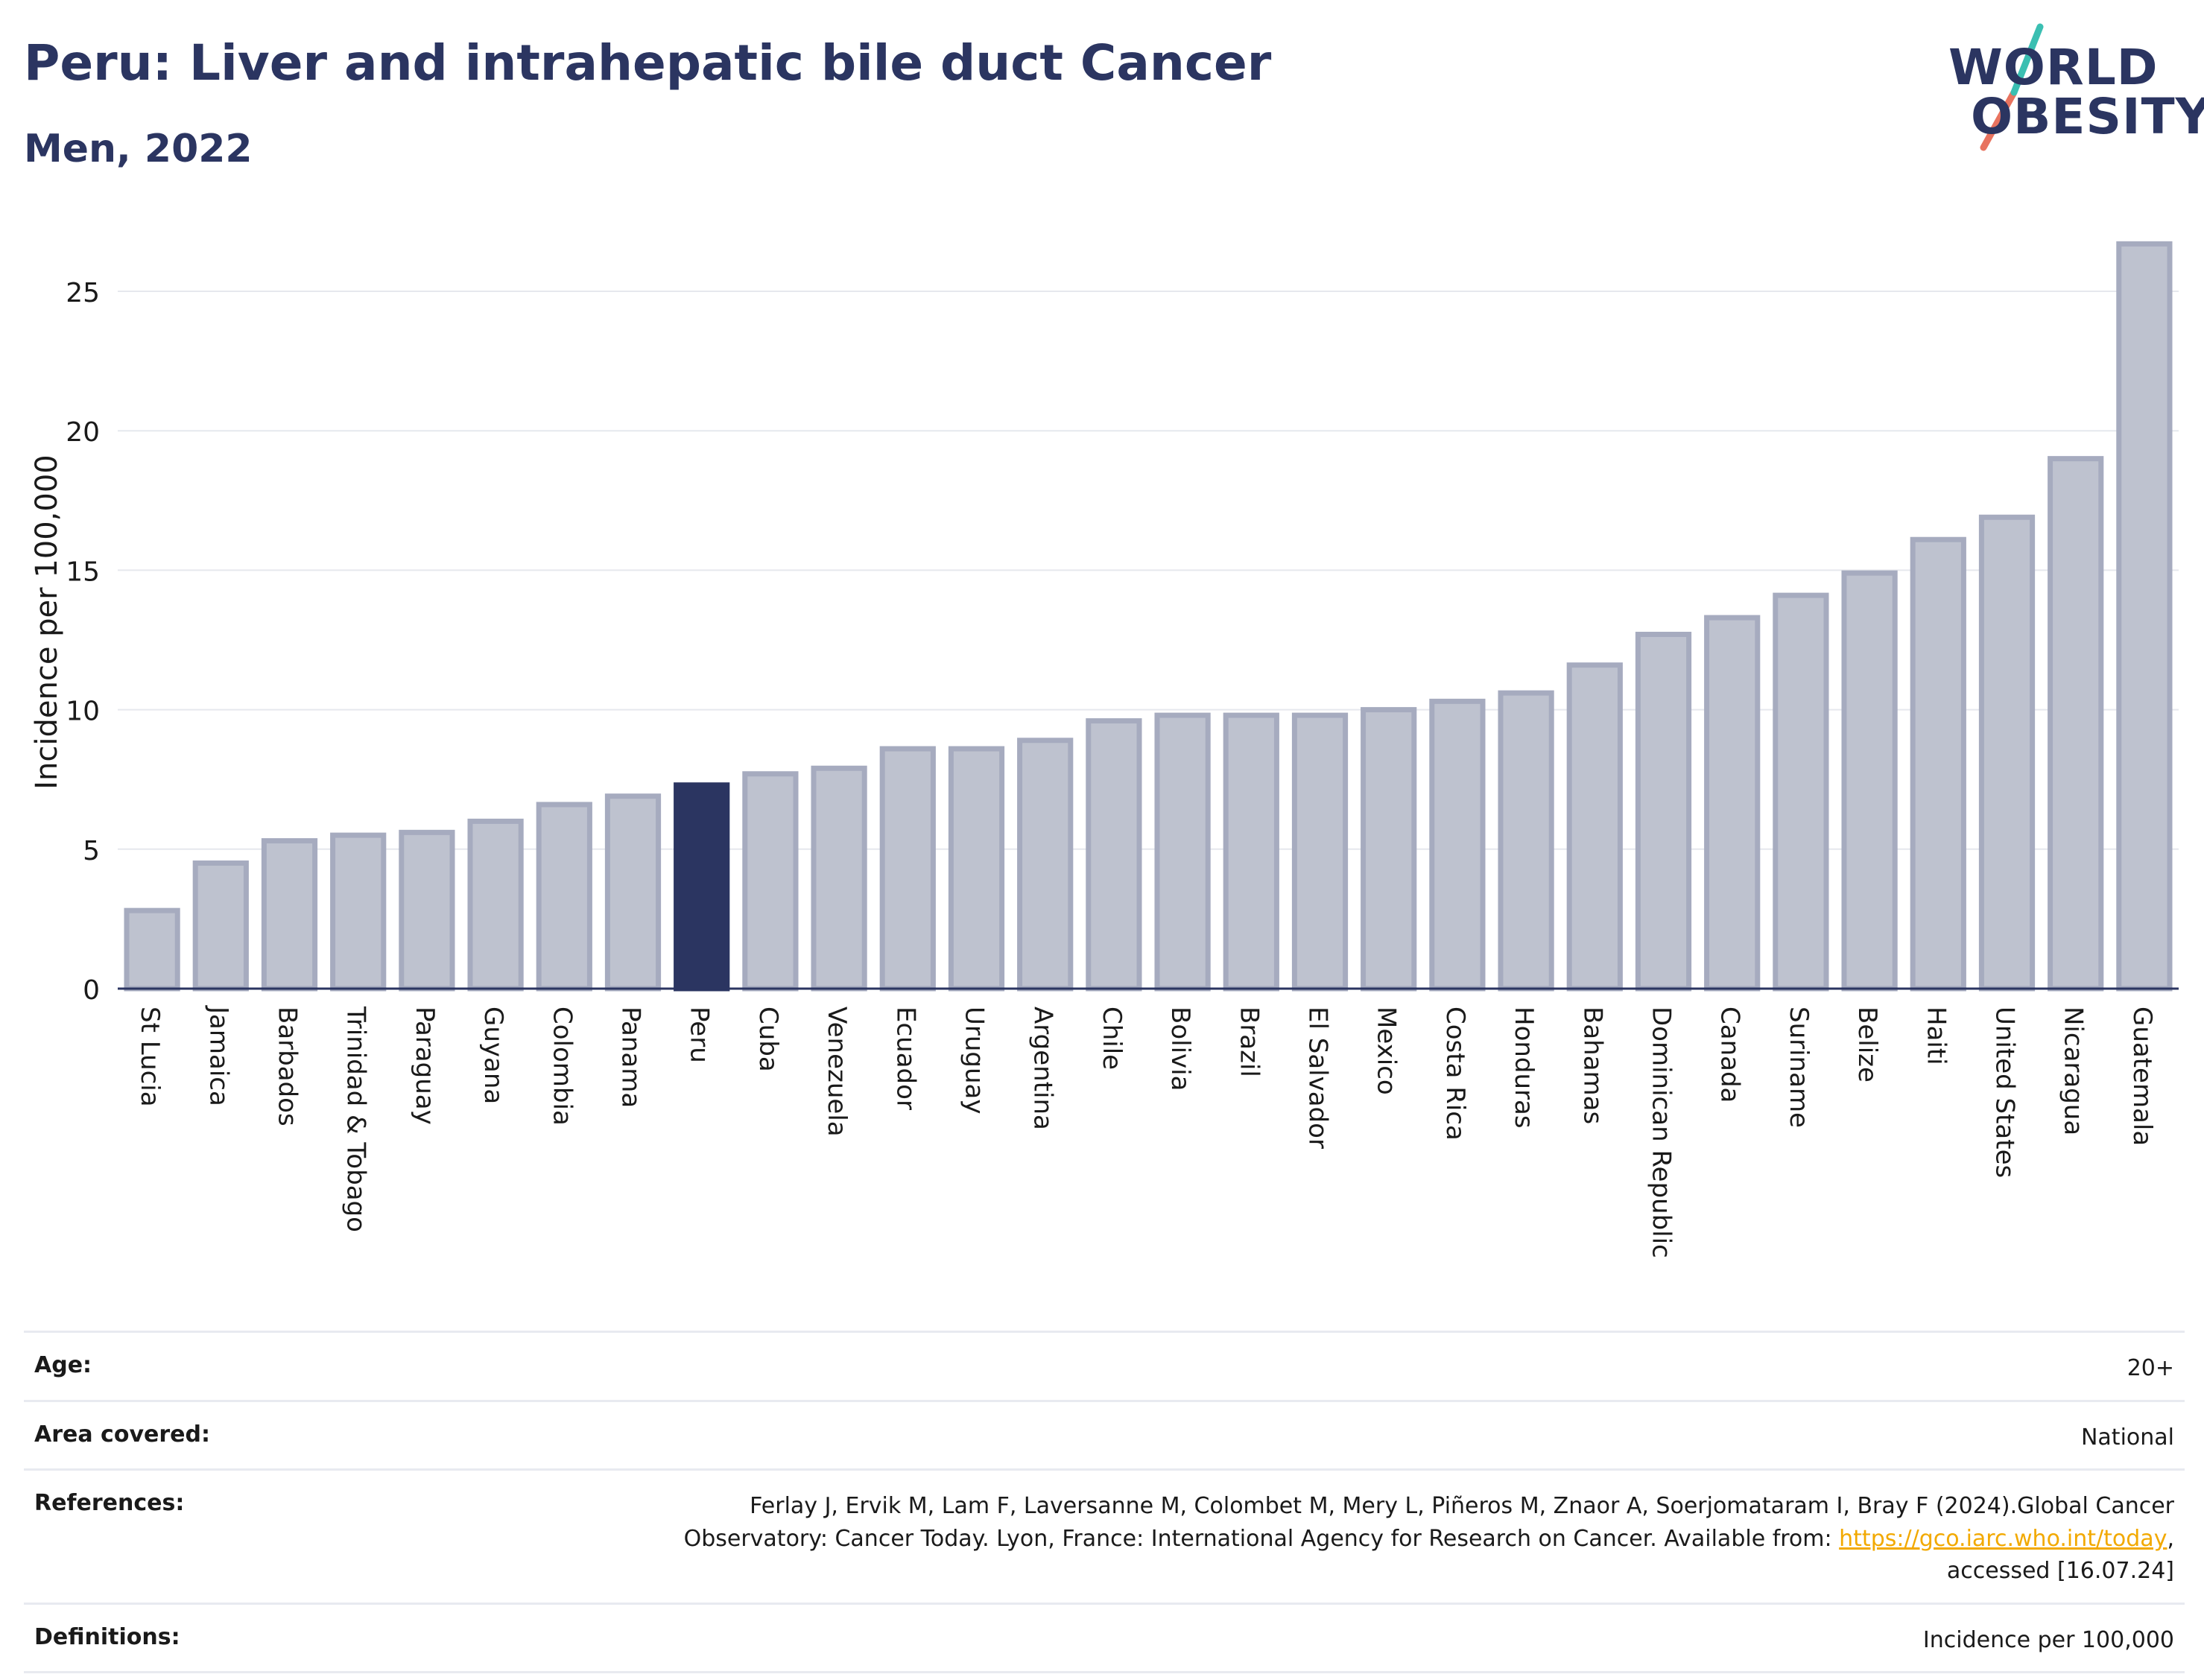 This screenshot has width=2204, height=1680. I want to click on x-tick-label: Guatemala, so click(2142, 1076).